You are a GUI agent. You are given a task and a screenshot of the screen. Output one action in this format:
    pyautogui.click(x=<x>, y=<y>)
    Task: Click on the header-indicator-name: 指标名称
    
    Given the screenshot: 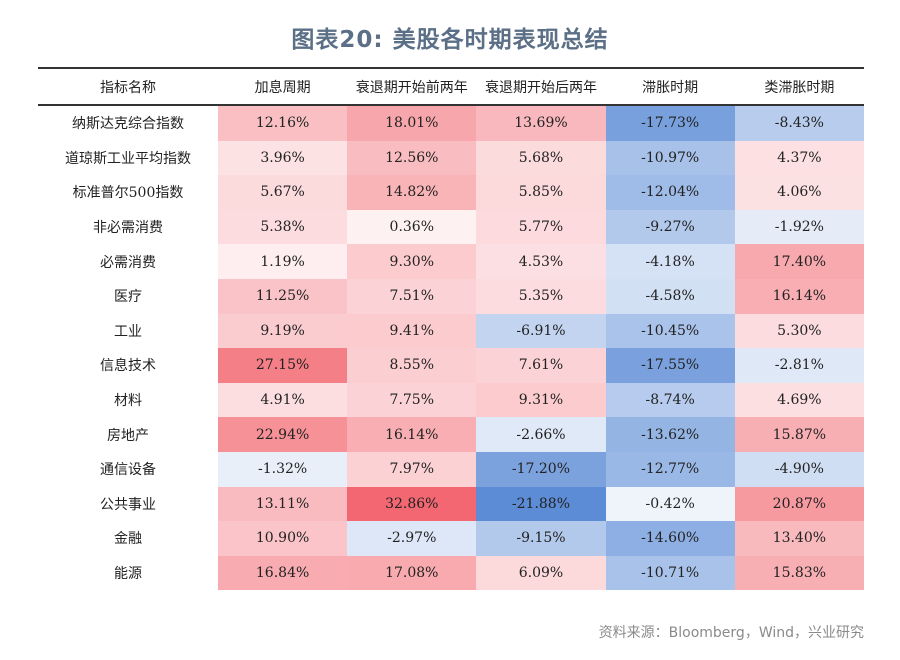 What is the action you would take?
    pyautogui.click(x=128, y=86)
    